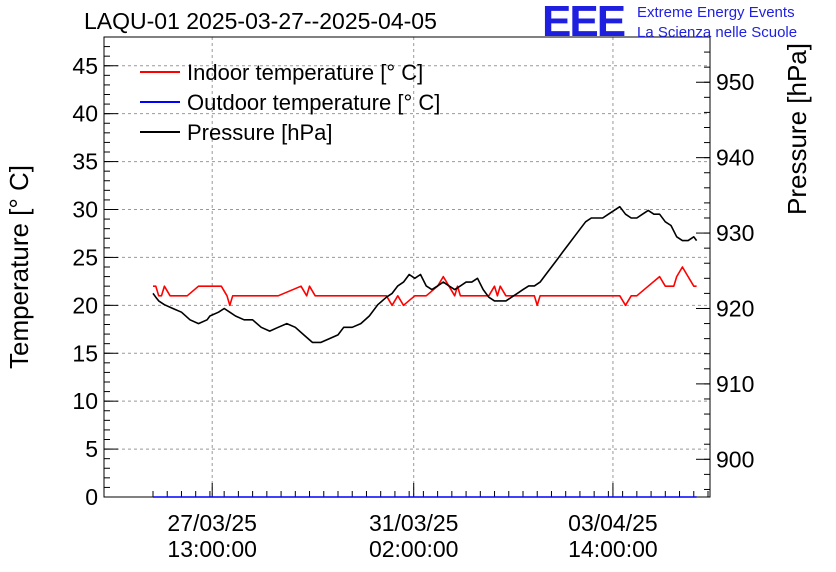  I want to click on y-left-tick-label: 5, so click(91, 449).